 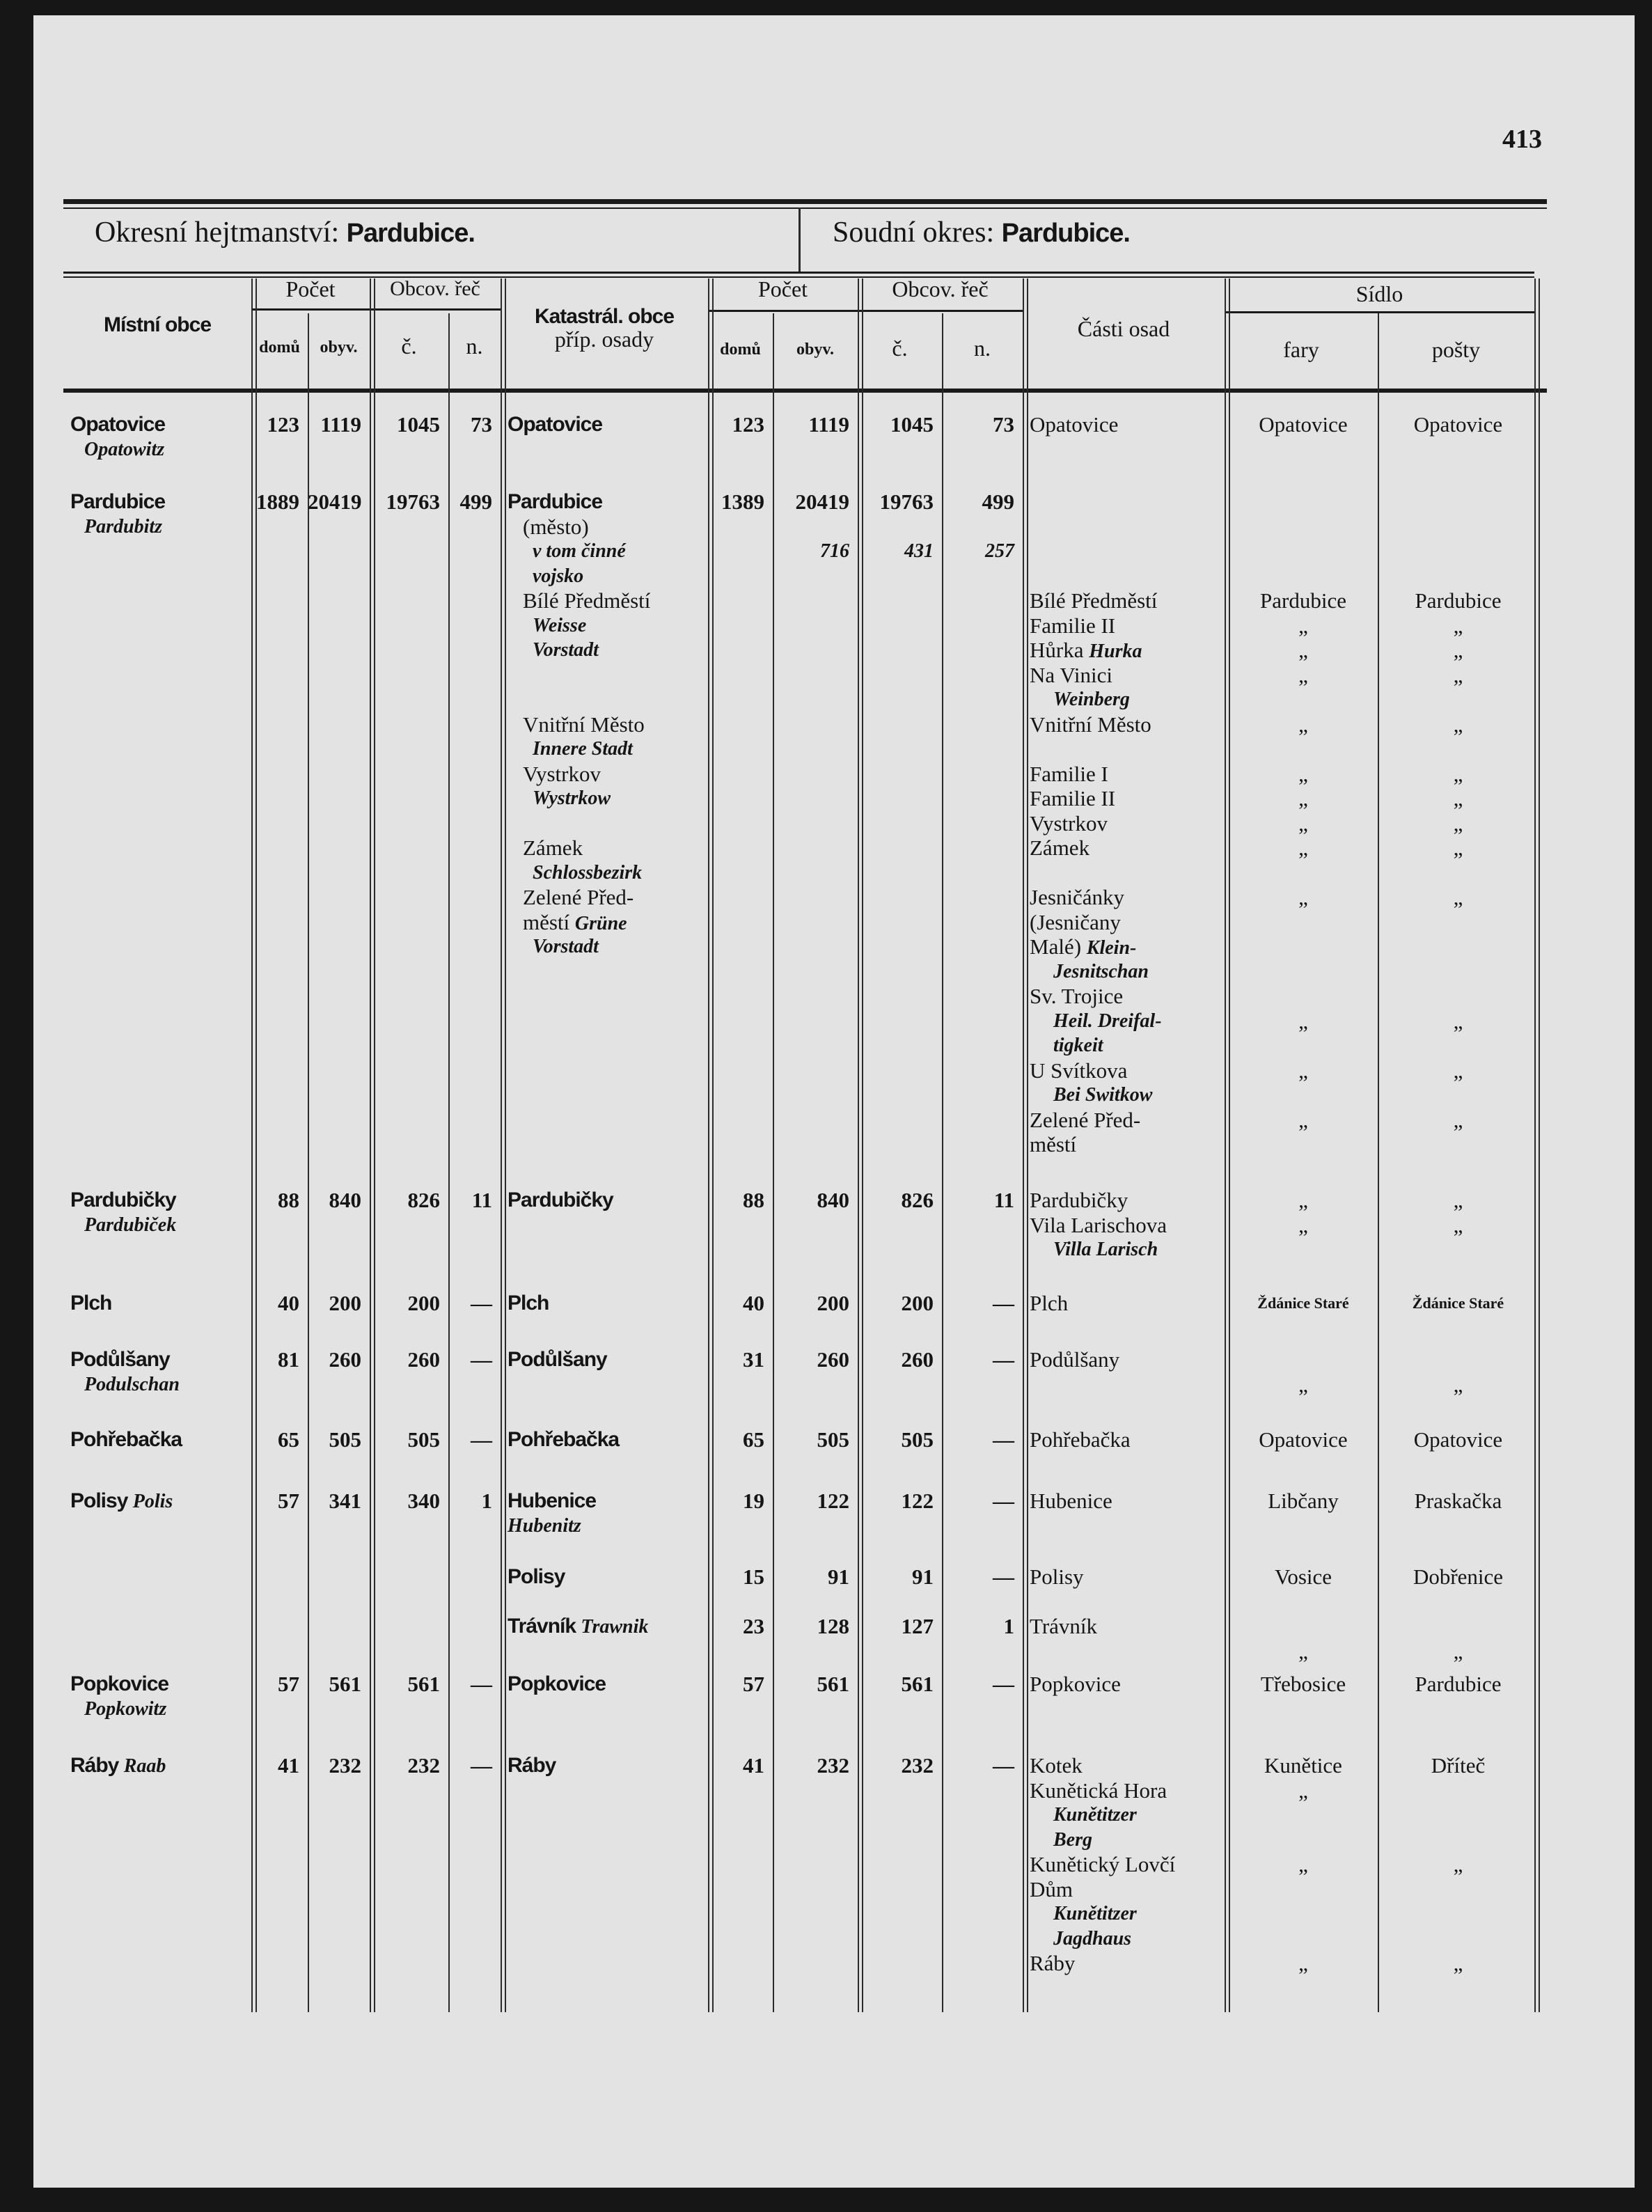 I want to click on cell-posty: Praskačka, so click(x=1458, y=1501).